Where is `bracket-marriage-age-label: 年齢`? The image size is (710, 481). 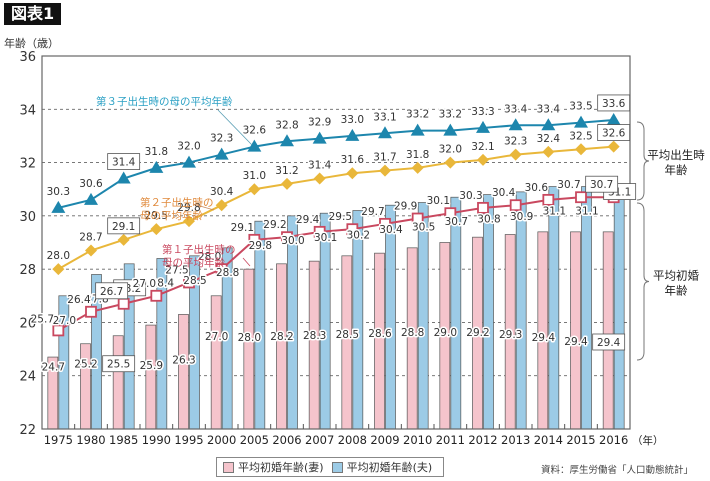
bracket-marriage-age-label: 年齢 is located at coordinates (676, 291).